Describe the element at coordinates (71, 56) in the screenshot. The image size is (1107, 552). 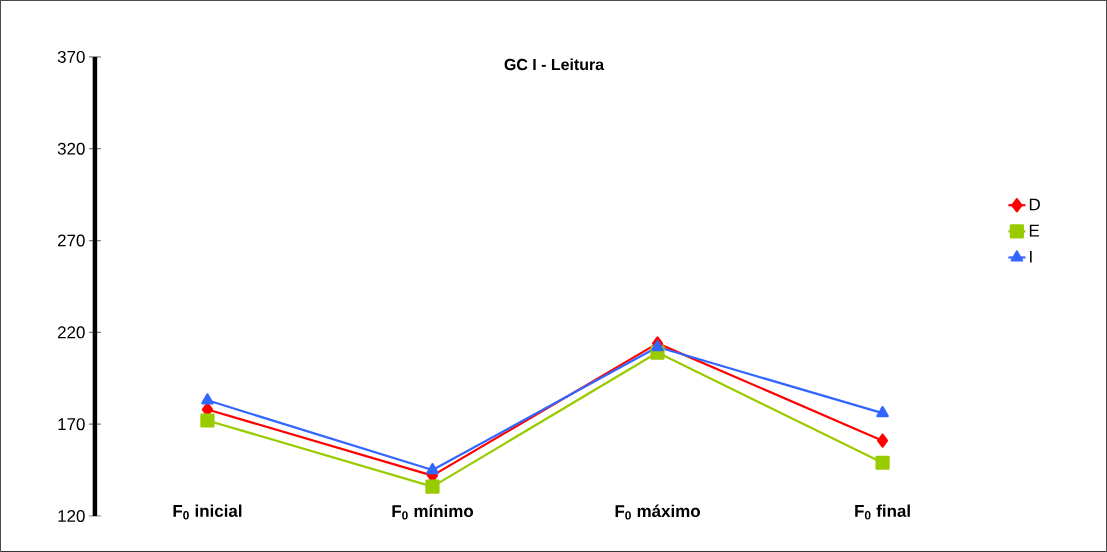
I see `y-tick-label: 370` at that location.